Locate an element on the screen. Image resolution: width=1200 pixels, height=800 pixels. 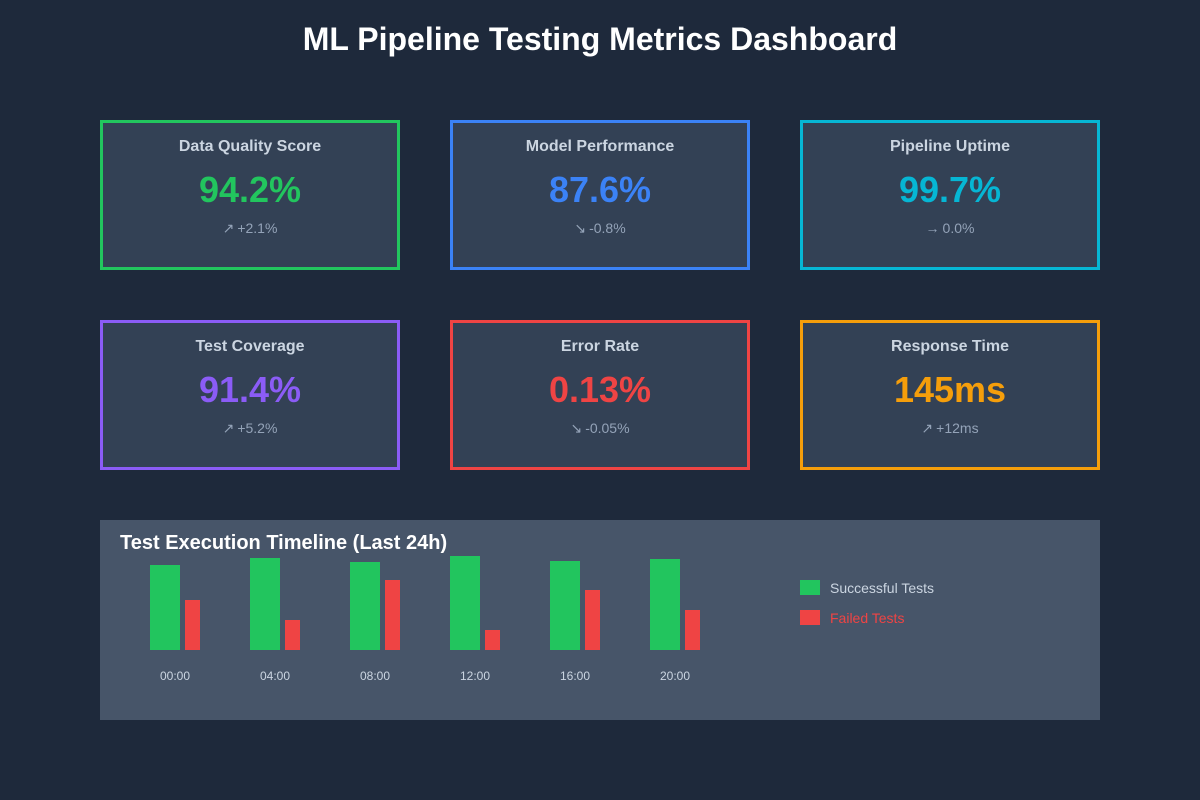
card-change: ↗ +5.2% is located at coordinates (250, 428).